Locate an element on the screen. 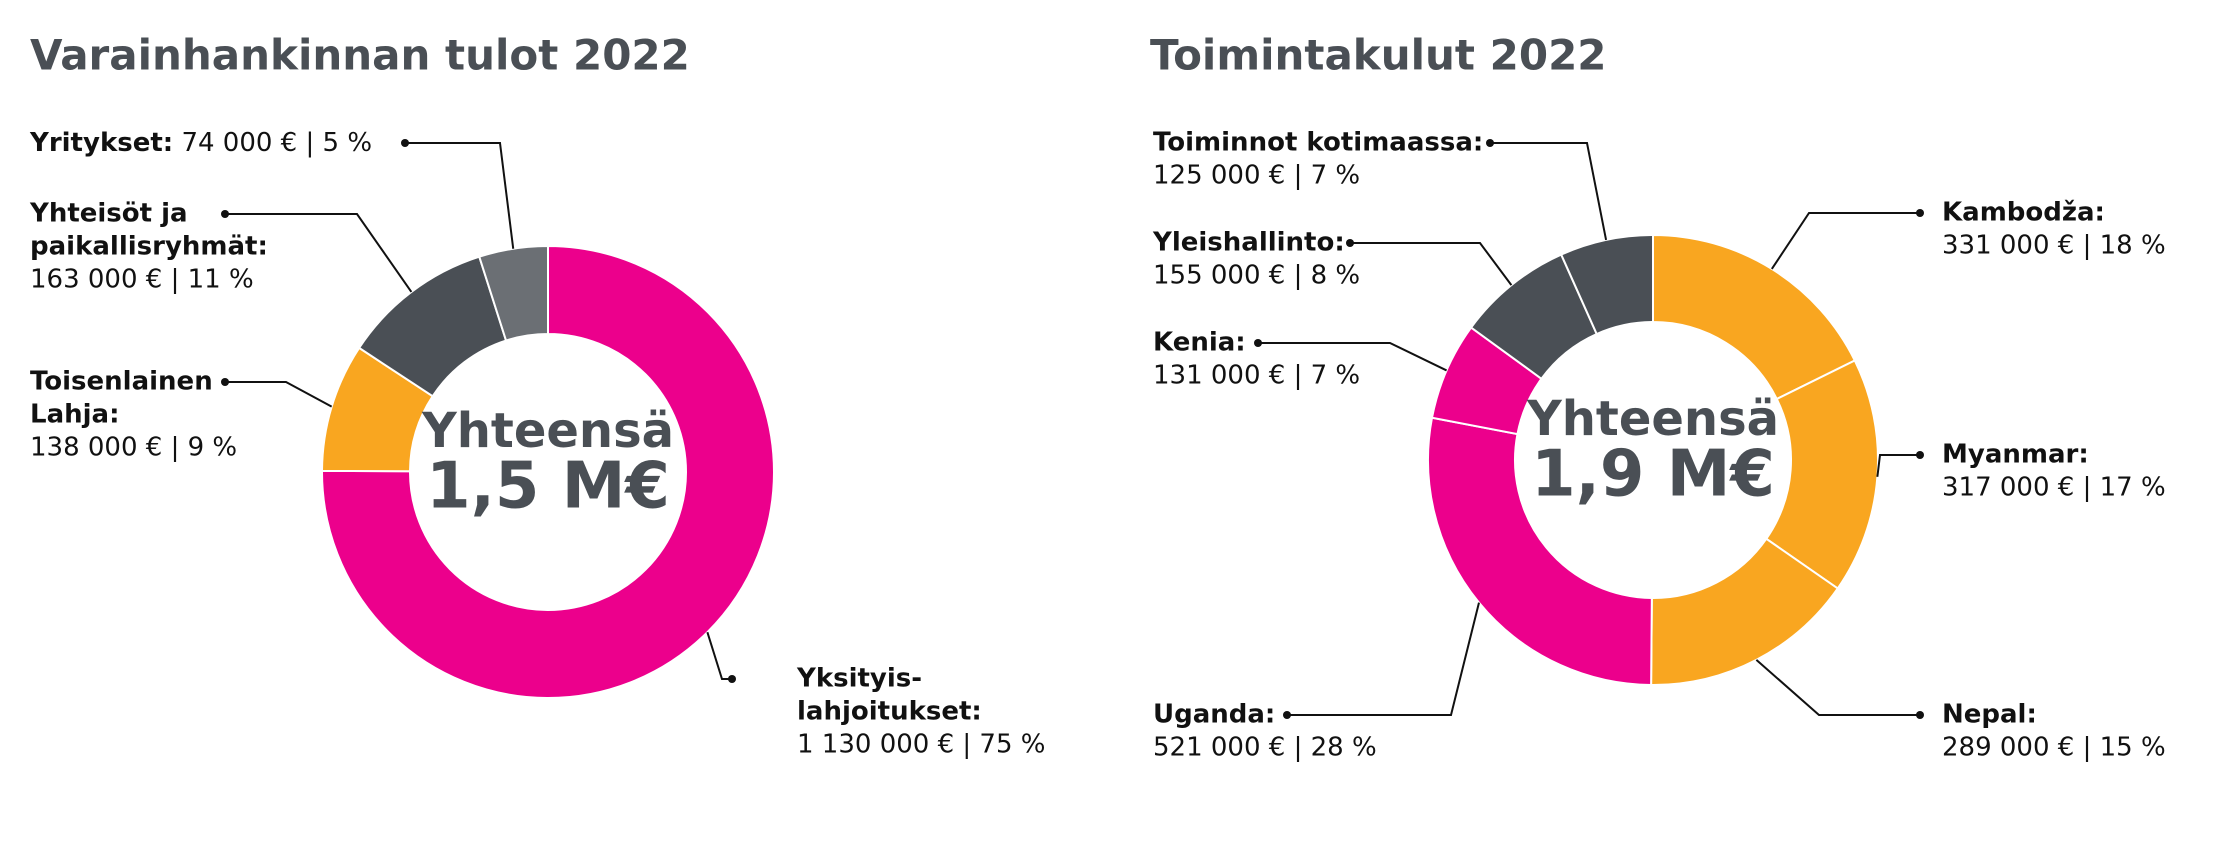 This screenshot has width=2215, height=847. chart-title: Toimintakulut 2022 is located at coordinates (1378, 55).